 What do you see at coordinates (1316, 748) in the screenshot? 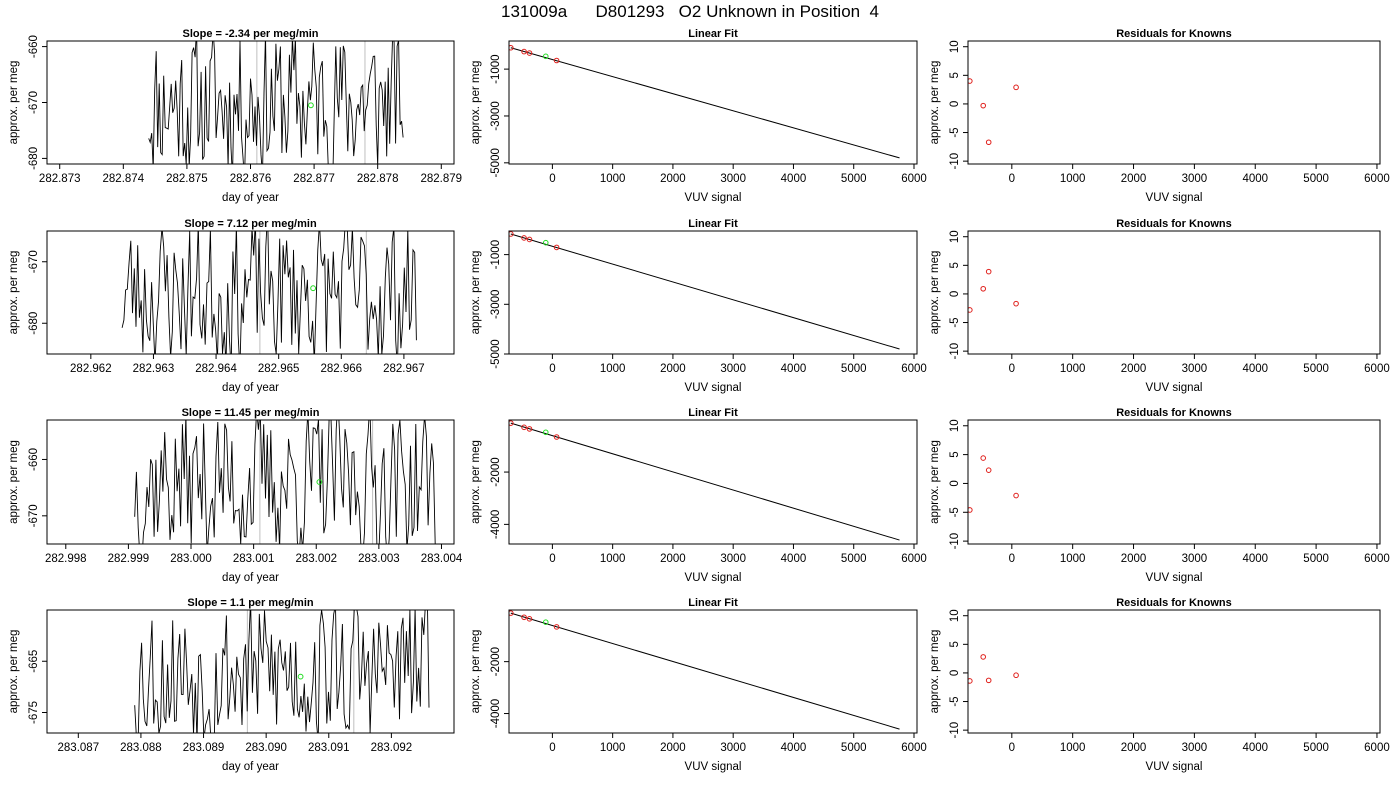
I see `x-tick-label: 5000` at bounding box center [1316, 748].